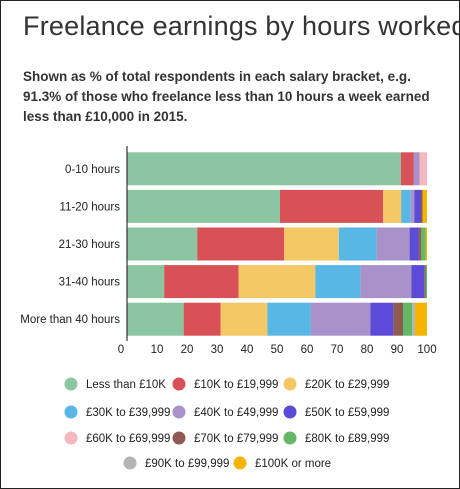 The width and height of the screenshot is (460, 489). I want to click on legend-label: £20K to £29,999, so click(347, 385).